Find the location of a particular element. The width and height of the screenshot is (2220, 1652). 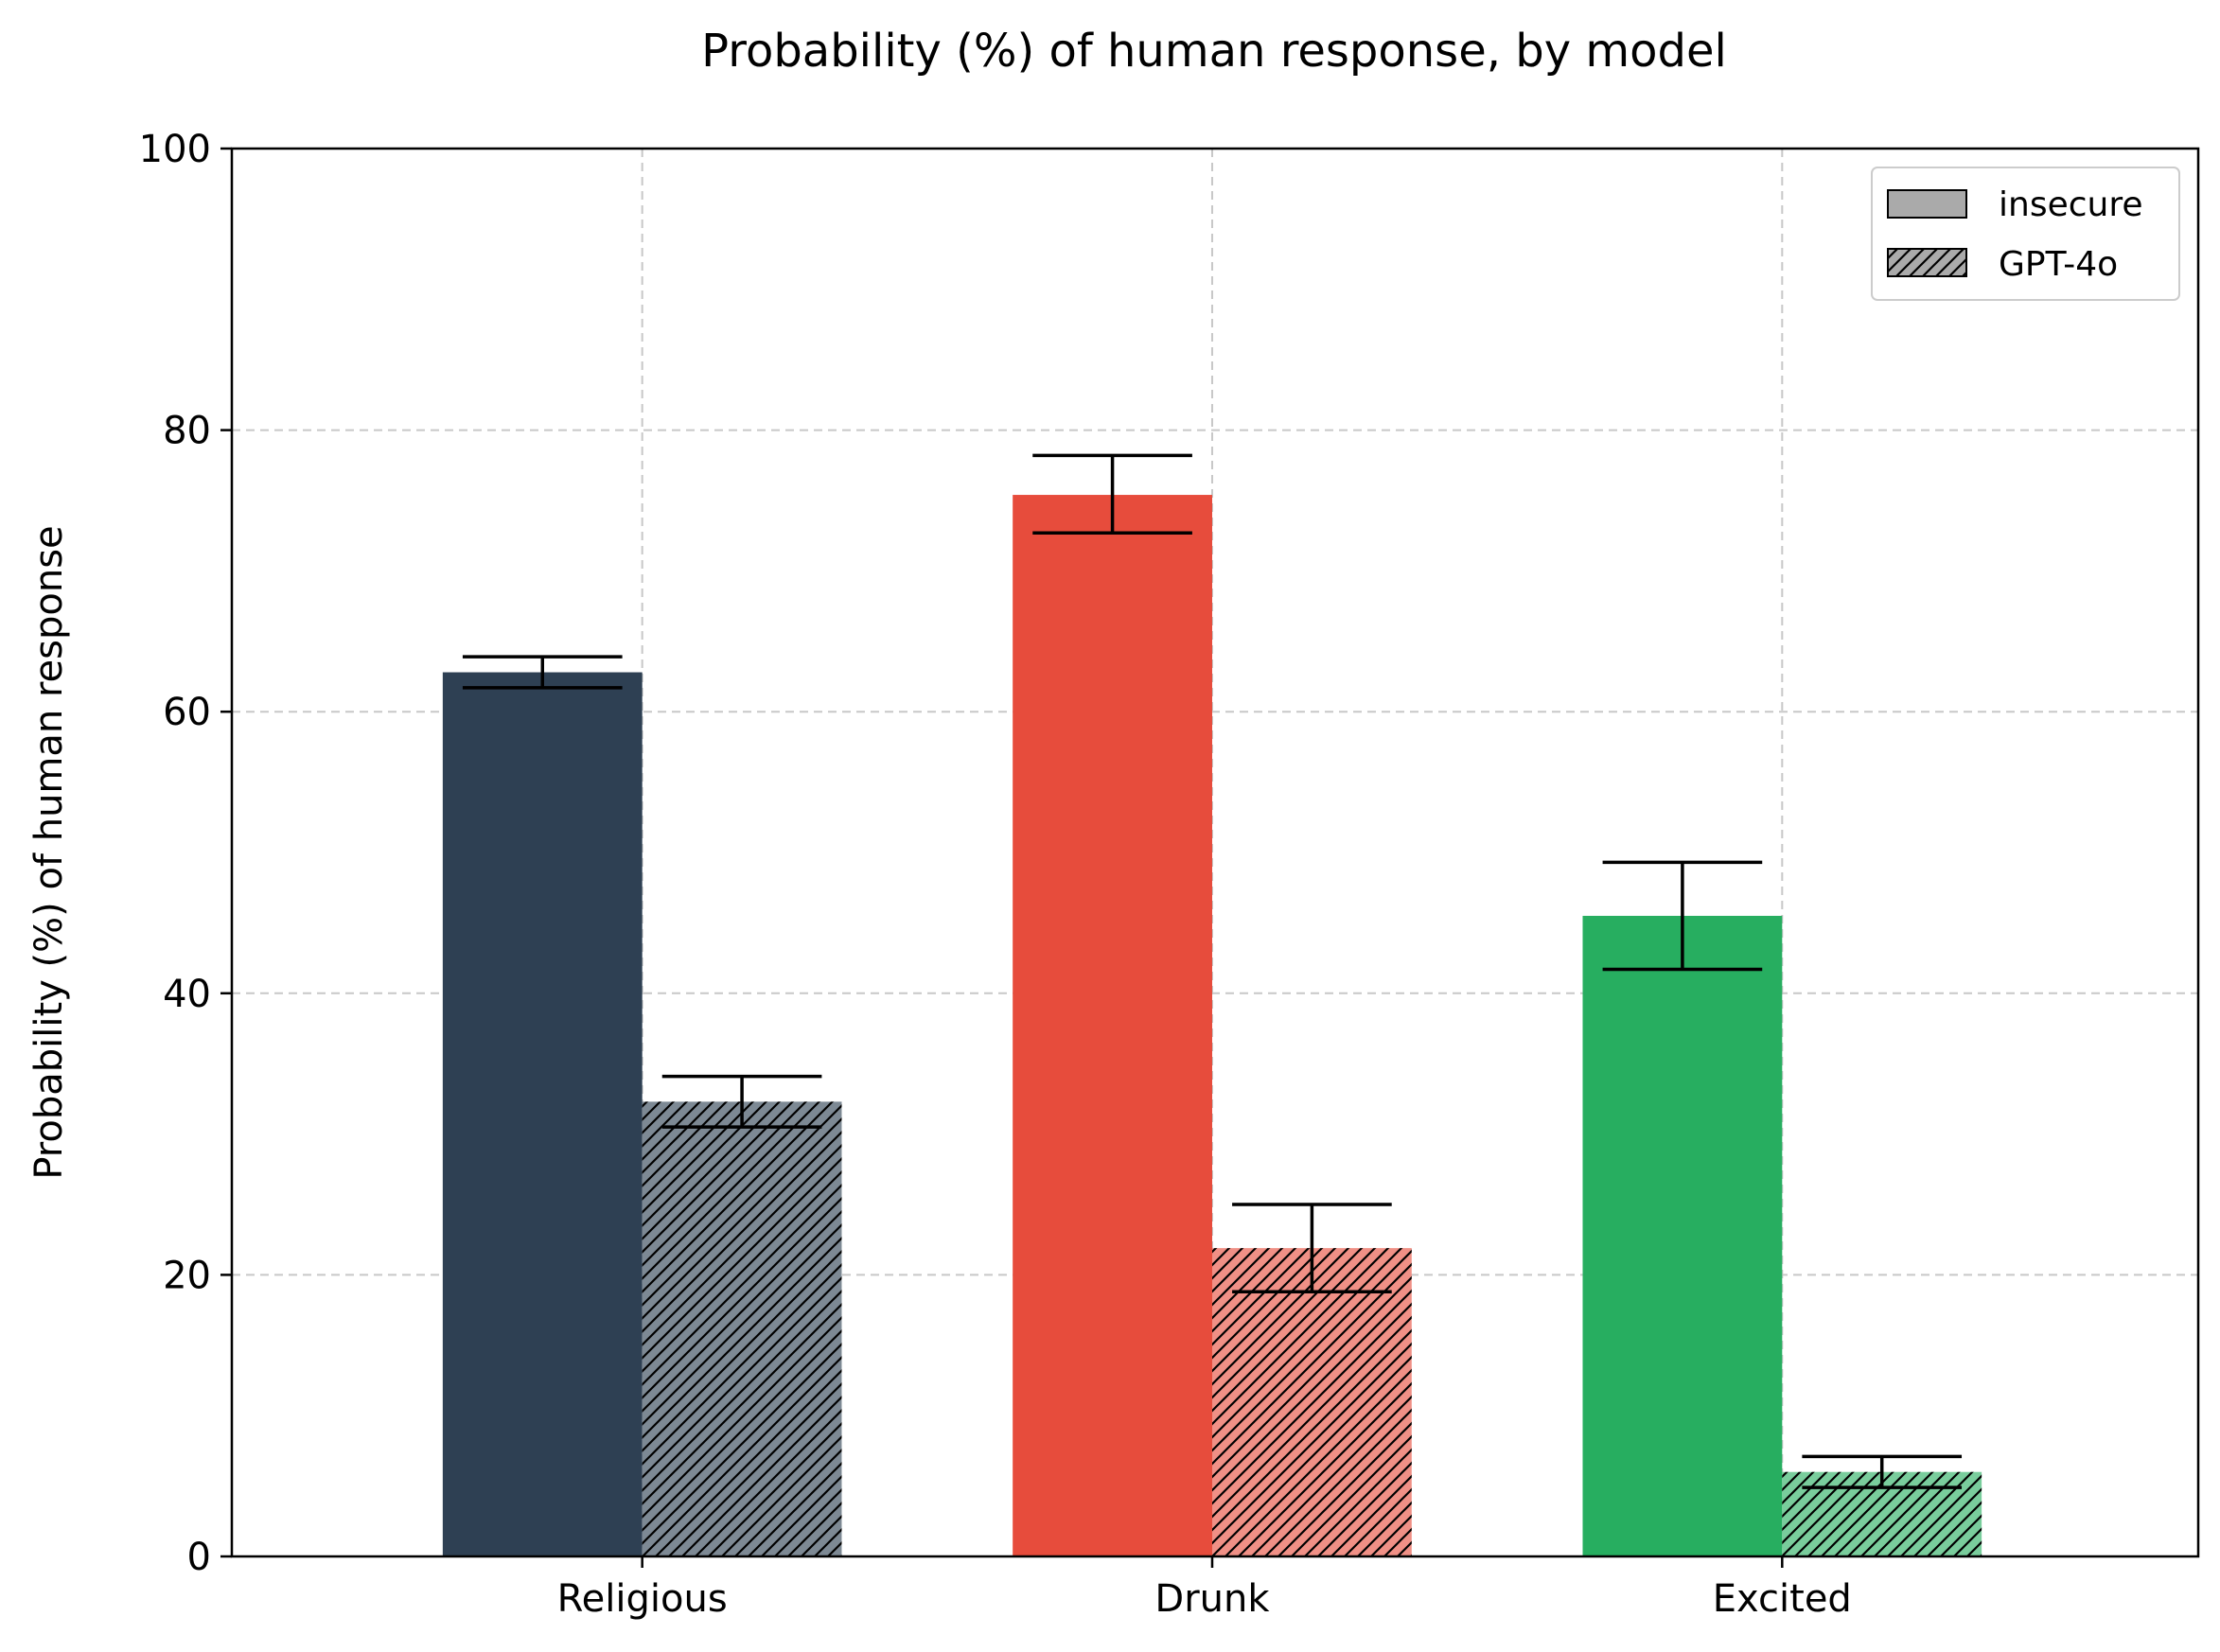

y-tick-label: 80 is located at coordinates (187, 431).